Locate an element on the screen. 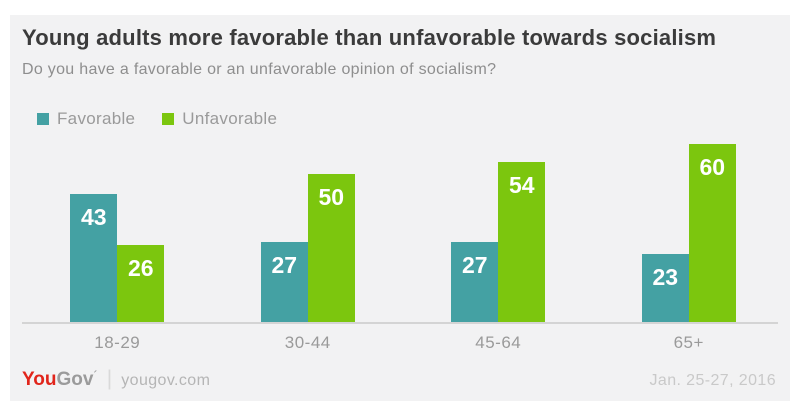 Image resolution: width=800 pixels, height=401 pixels. bar-value-label: 50 is located at coordinates (331, 197).